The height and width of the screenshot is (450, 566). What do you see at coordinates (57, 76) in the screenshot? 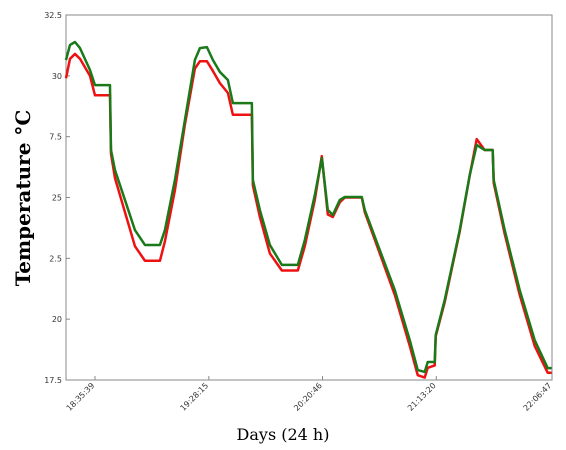
I see `y-tick-label: 30` at bounding box center [57, 76].